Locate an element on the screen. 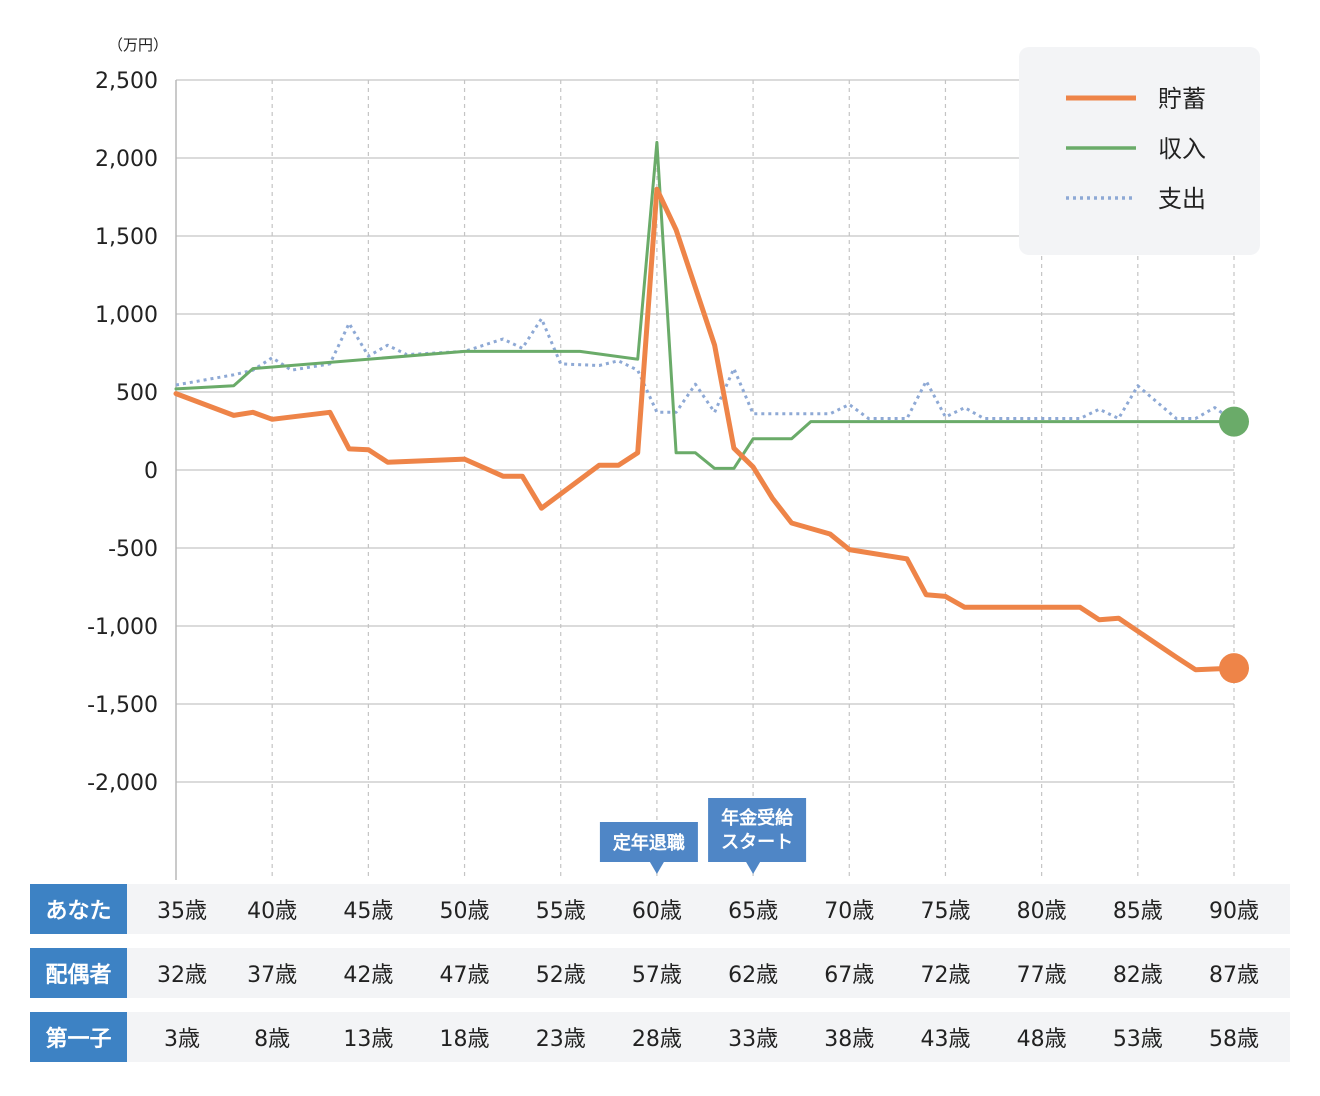  age-row-label: あなた is located at coordinates (78, 909).